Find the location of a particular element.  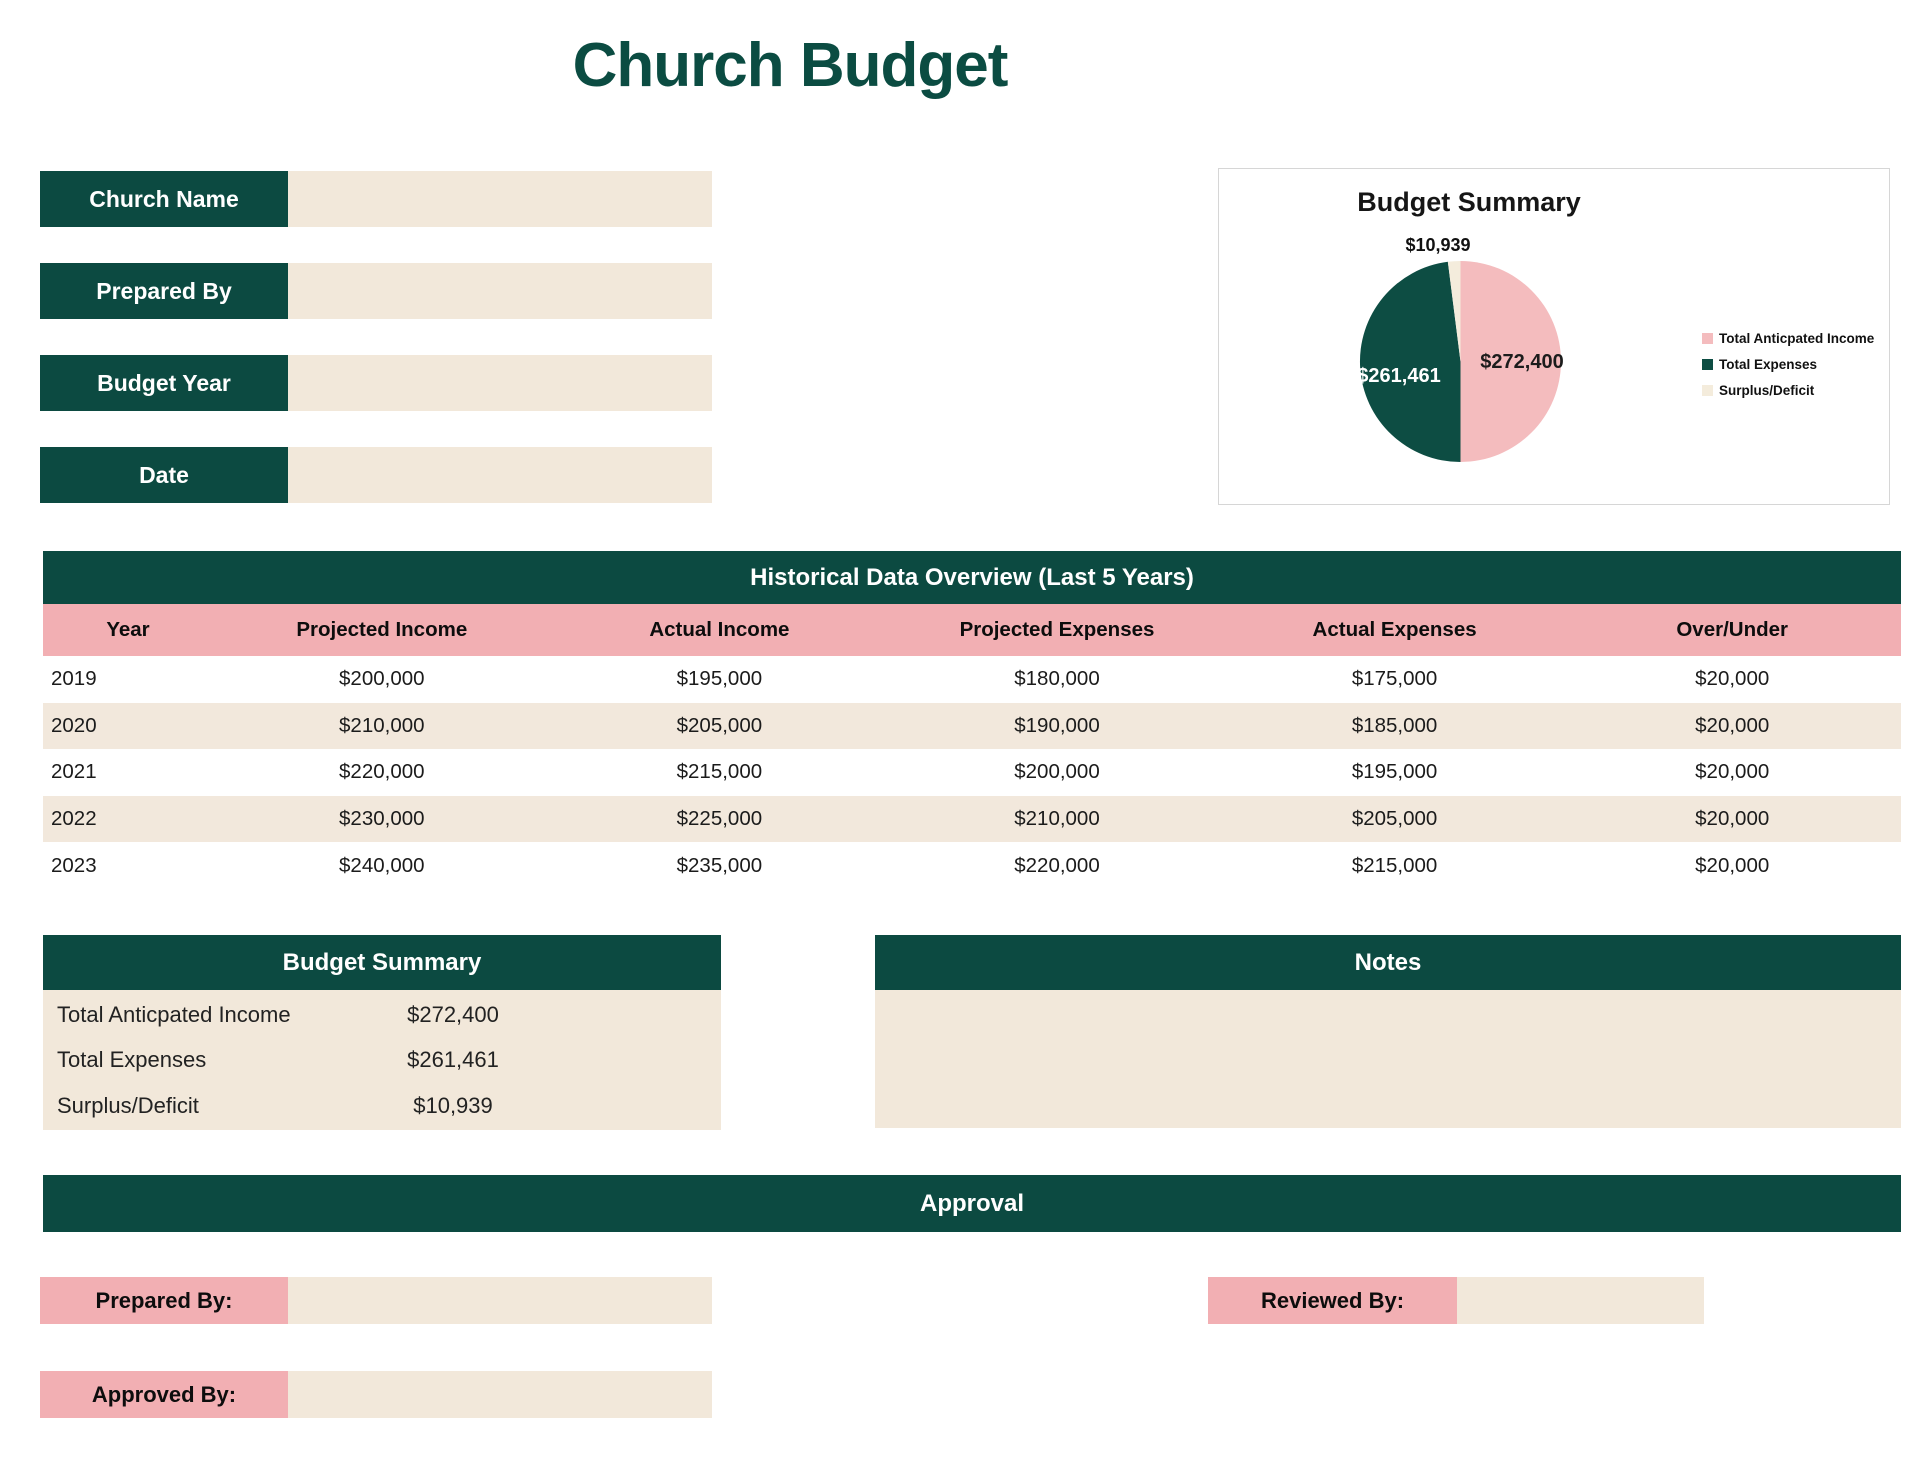

cell-projected-income: $240,000 is located at coordinates (382, 865).